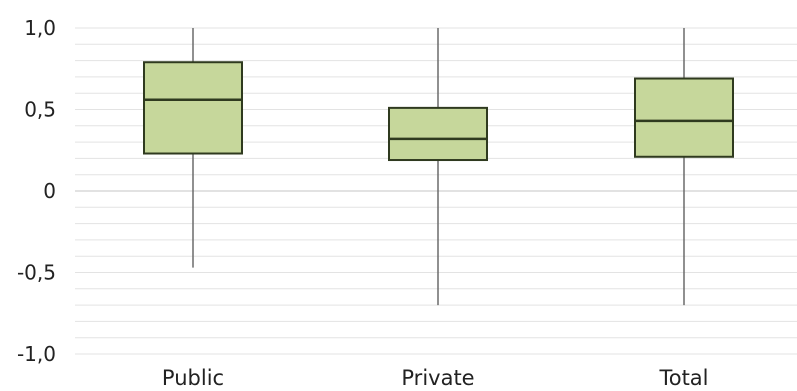 The image size is (797, 391). What do you see at coordinates (40, 110) in the screenshot?
I see `y-tick-label: 0,5` at bounding box center [40, 110].